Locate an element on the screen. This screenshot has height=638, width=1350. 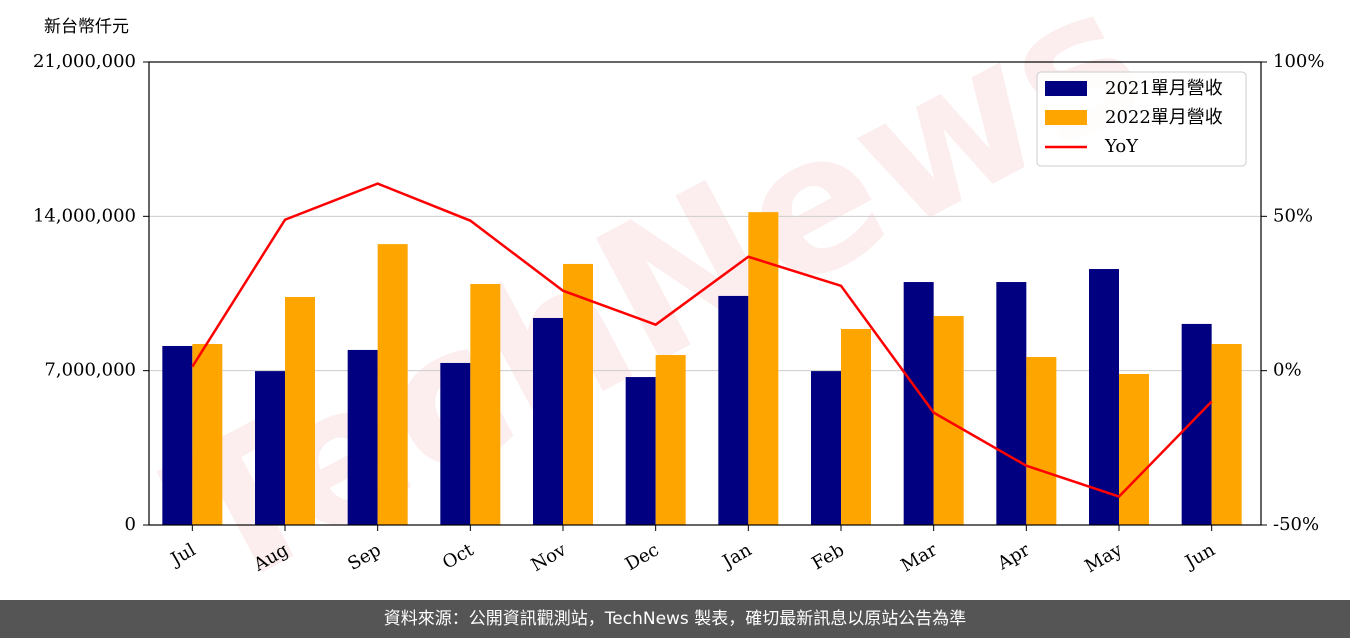
y2-tick-label: 100% is located at coordinates (1298, 61).